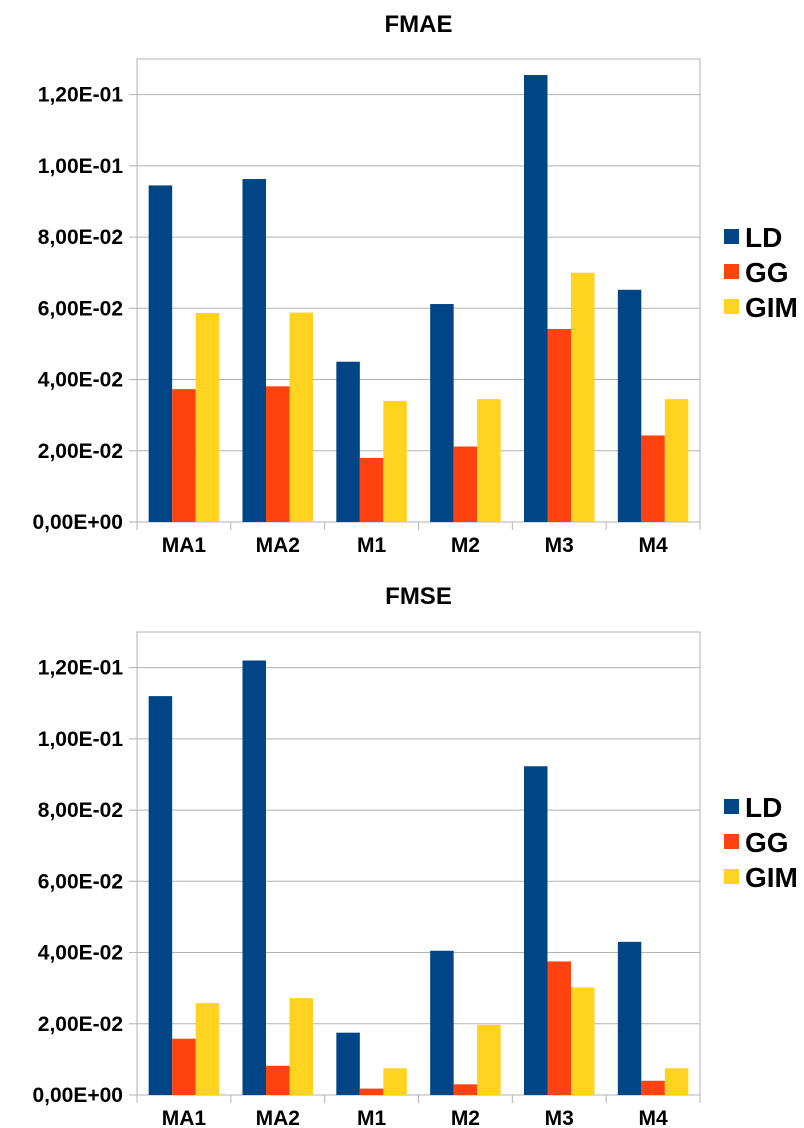 The image size is (804, 1128). What do you see at coordinates (676, 1081) in the screenshot?
I see `fmse-bar-gim-m4` at bounding box center [676, 1081].